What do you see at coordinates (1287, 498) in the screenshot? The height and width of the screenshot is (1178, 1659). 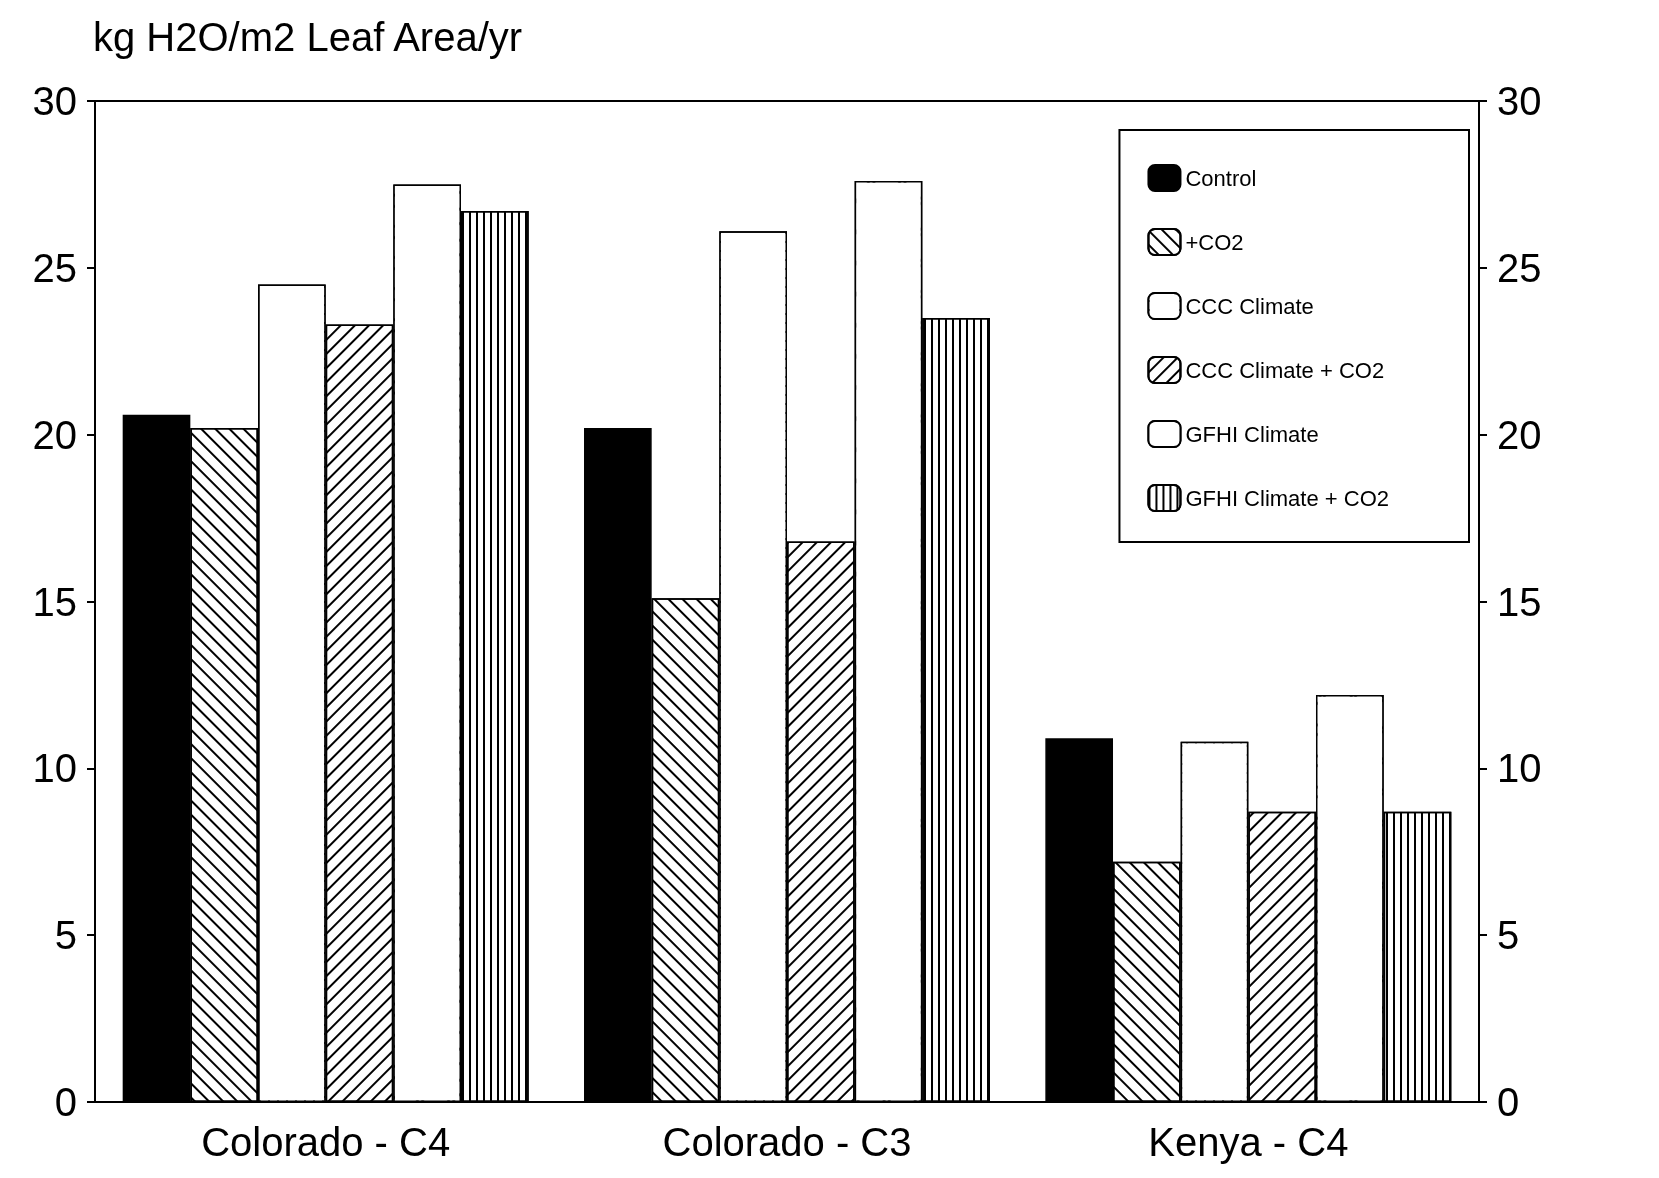 I see `legend-label: GFHI Climate + CO2` at bounding box center [1287, 498].